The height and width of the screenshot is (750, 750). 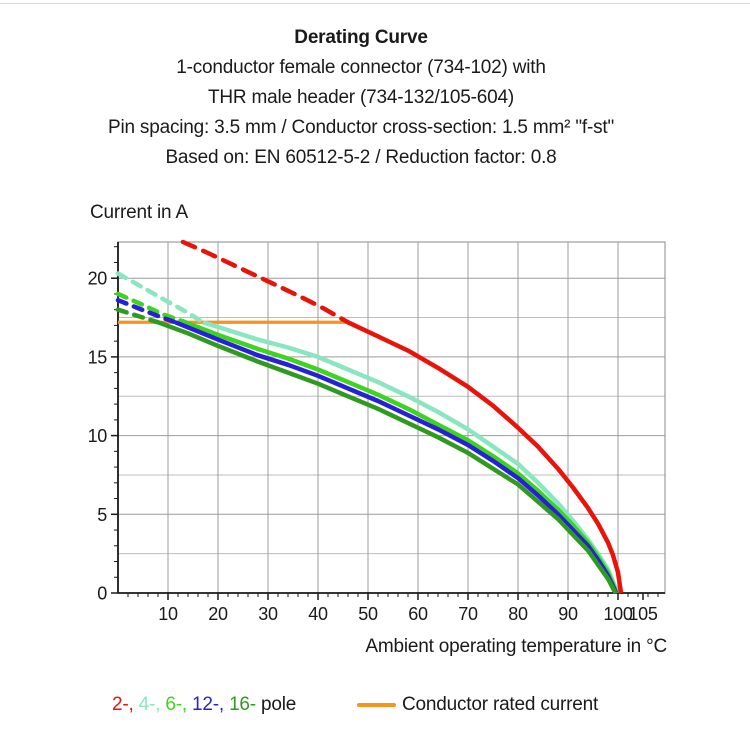 What do you see at coordinates (361, 37) in the screenshot?
I see `chart-title: Derating Curve` at bounding box center [361, 37].